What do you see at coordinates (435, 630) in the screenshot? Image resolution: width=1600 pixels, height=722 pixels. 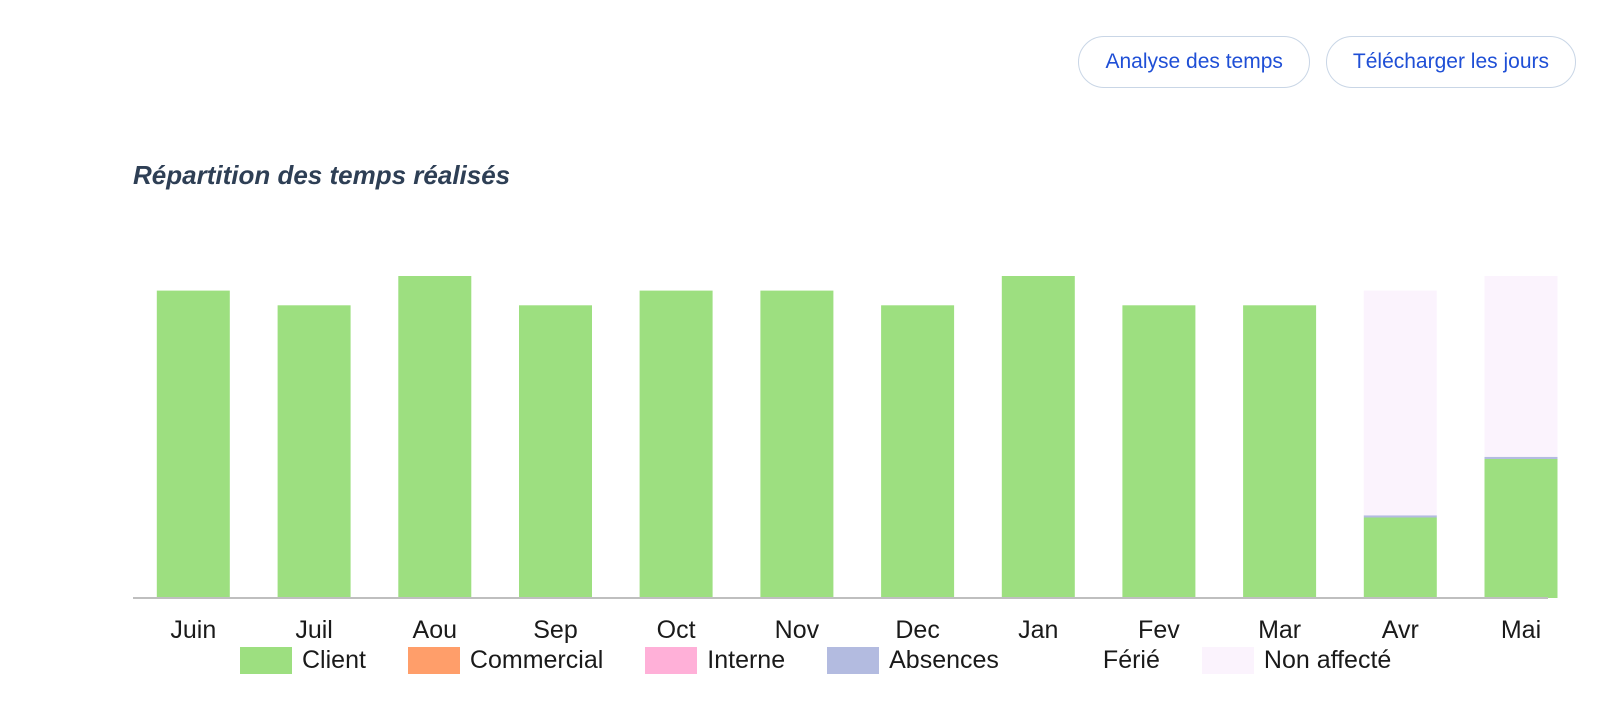 I see `x-tick-label-aou: Aou` at bounding box center [435, 630].